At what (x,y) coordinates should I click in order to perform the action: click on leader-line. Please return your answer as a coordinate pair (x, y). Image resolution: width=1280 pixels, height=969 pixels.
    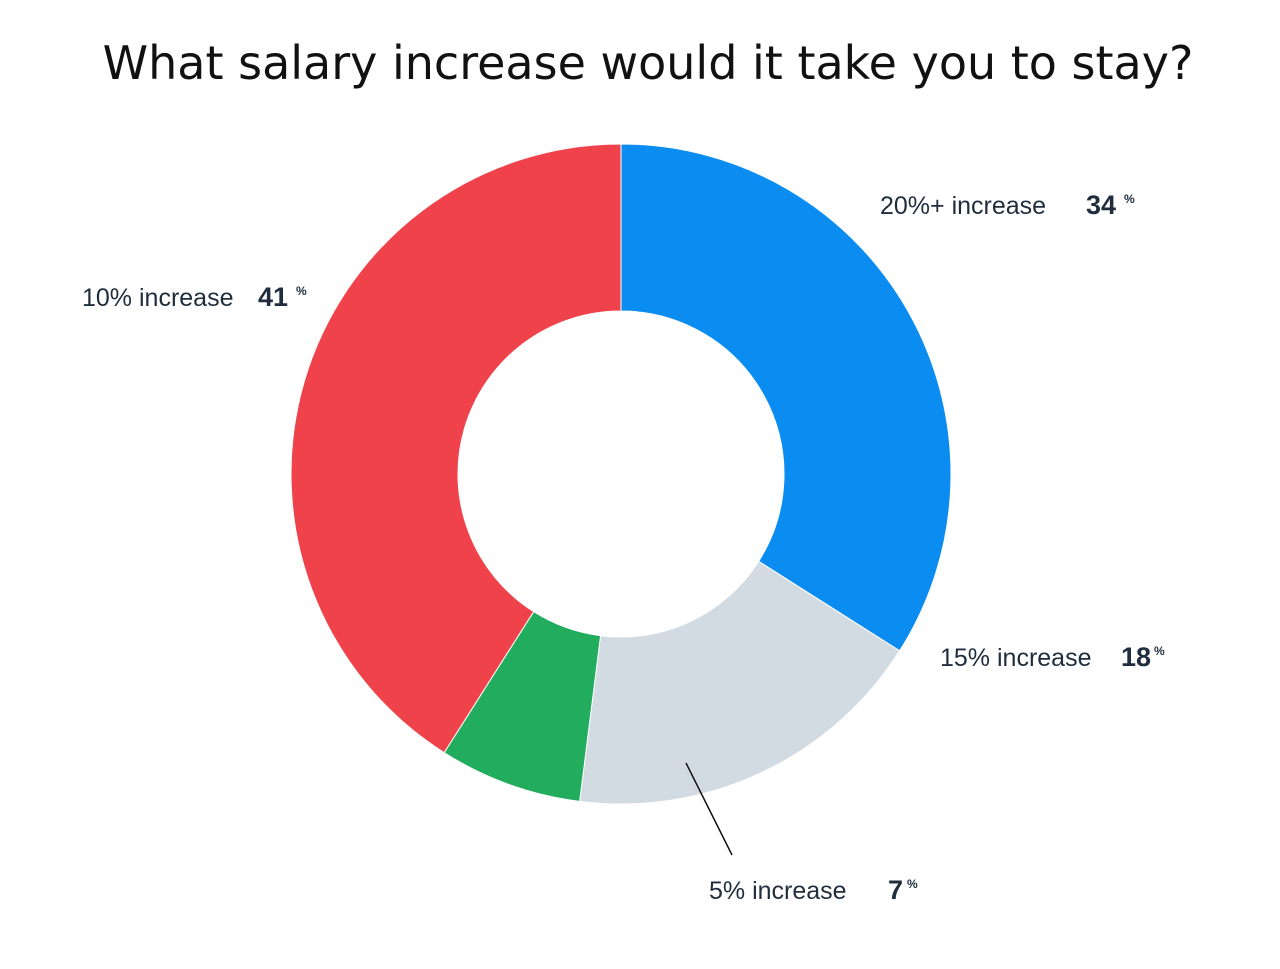
    Looking at the image, I should click on (709, 809).